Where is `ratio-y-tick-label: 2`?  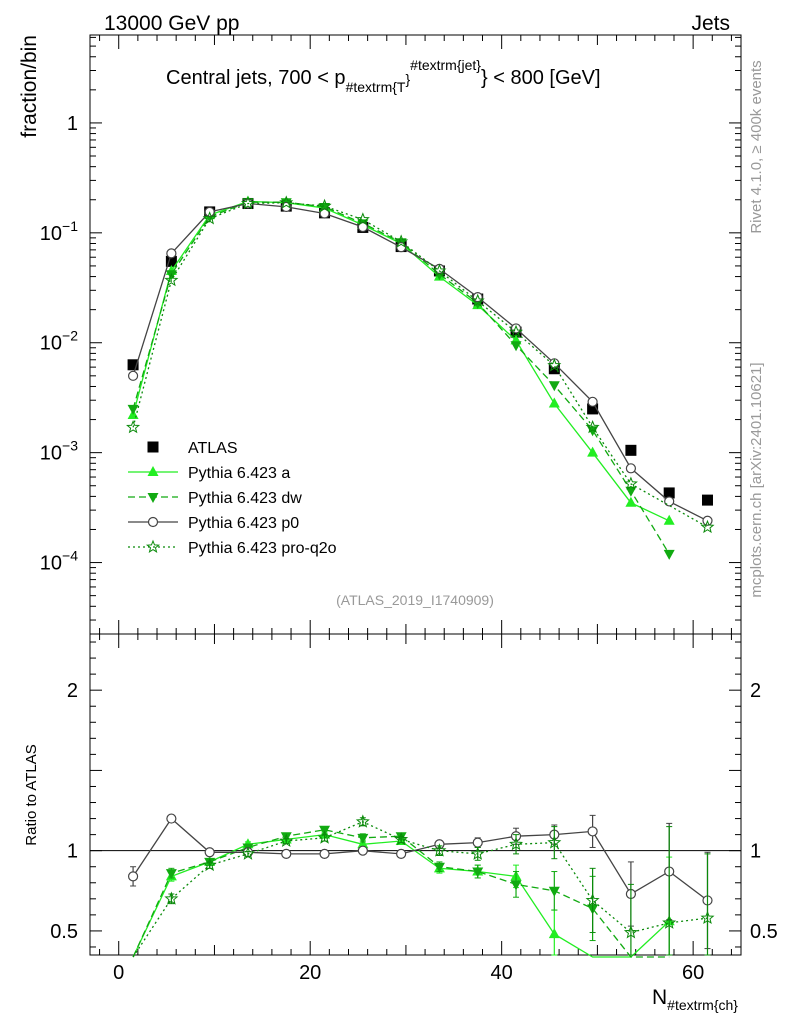
ratio-y-tick-label: 2 is located at coordinates (72, 691).